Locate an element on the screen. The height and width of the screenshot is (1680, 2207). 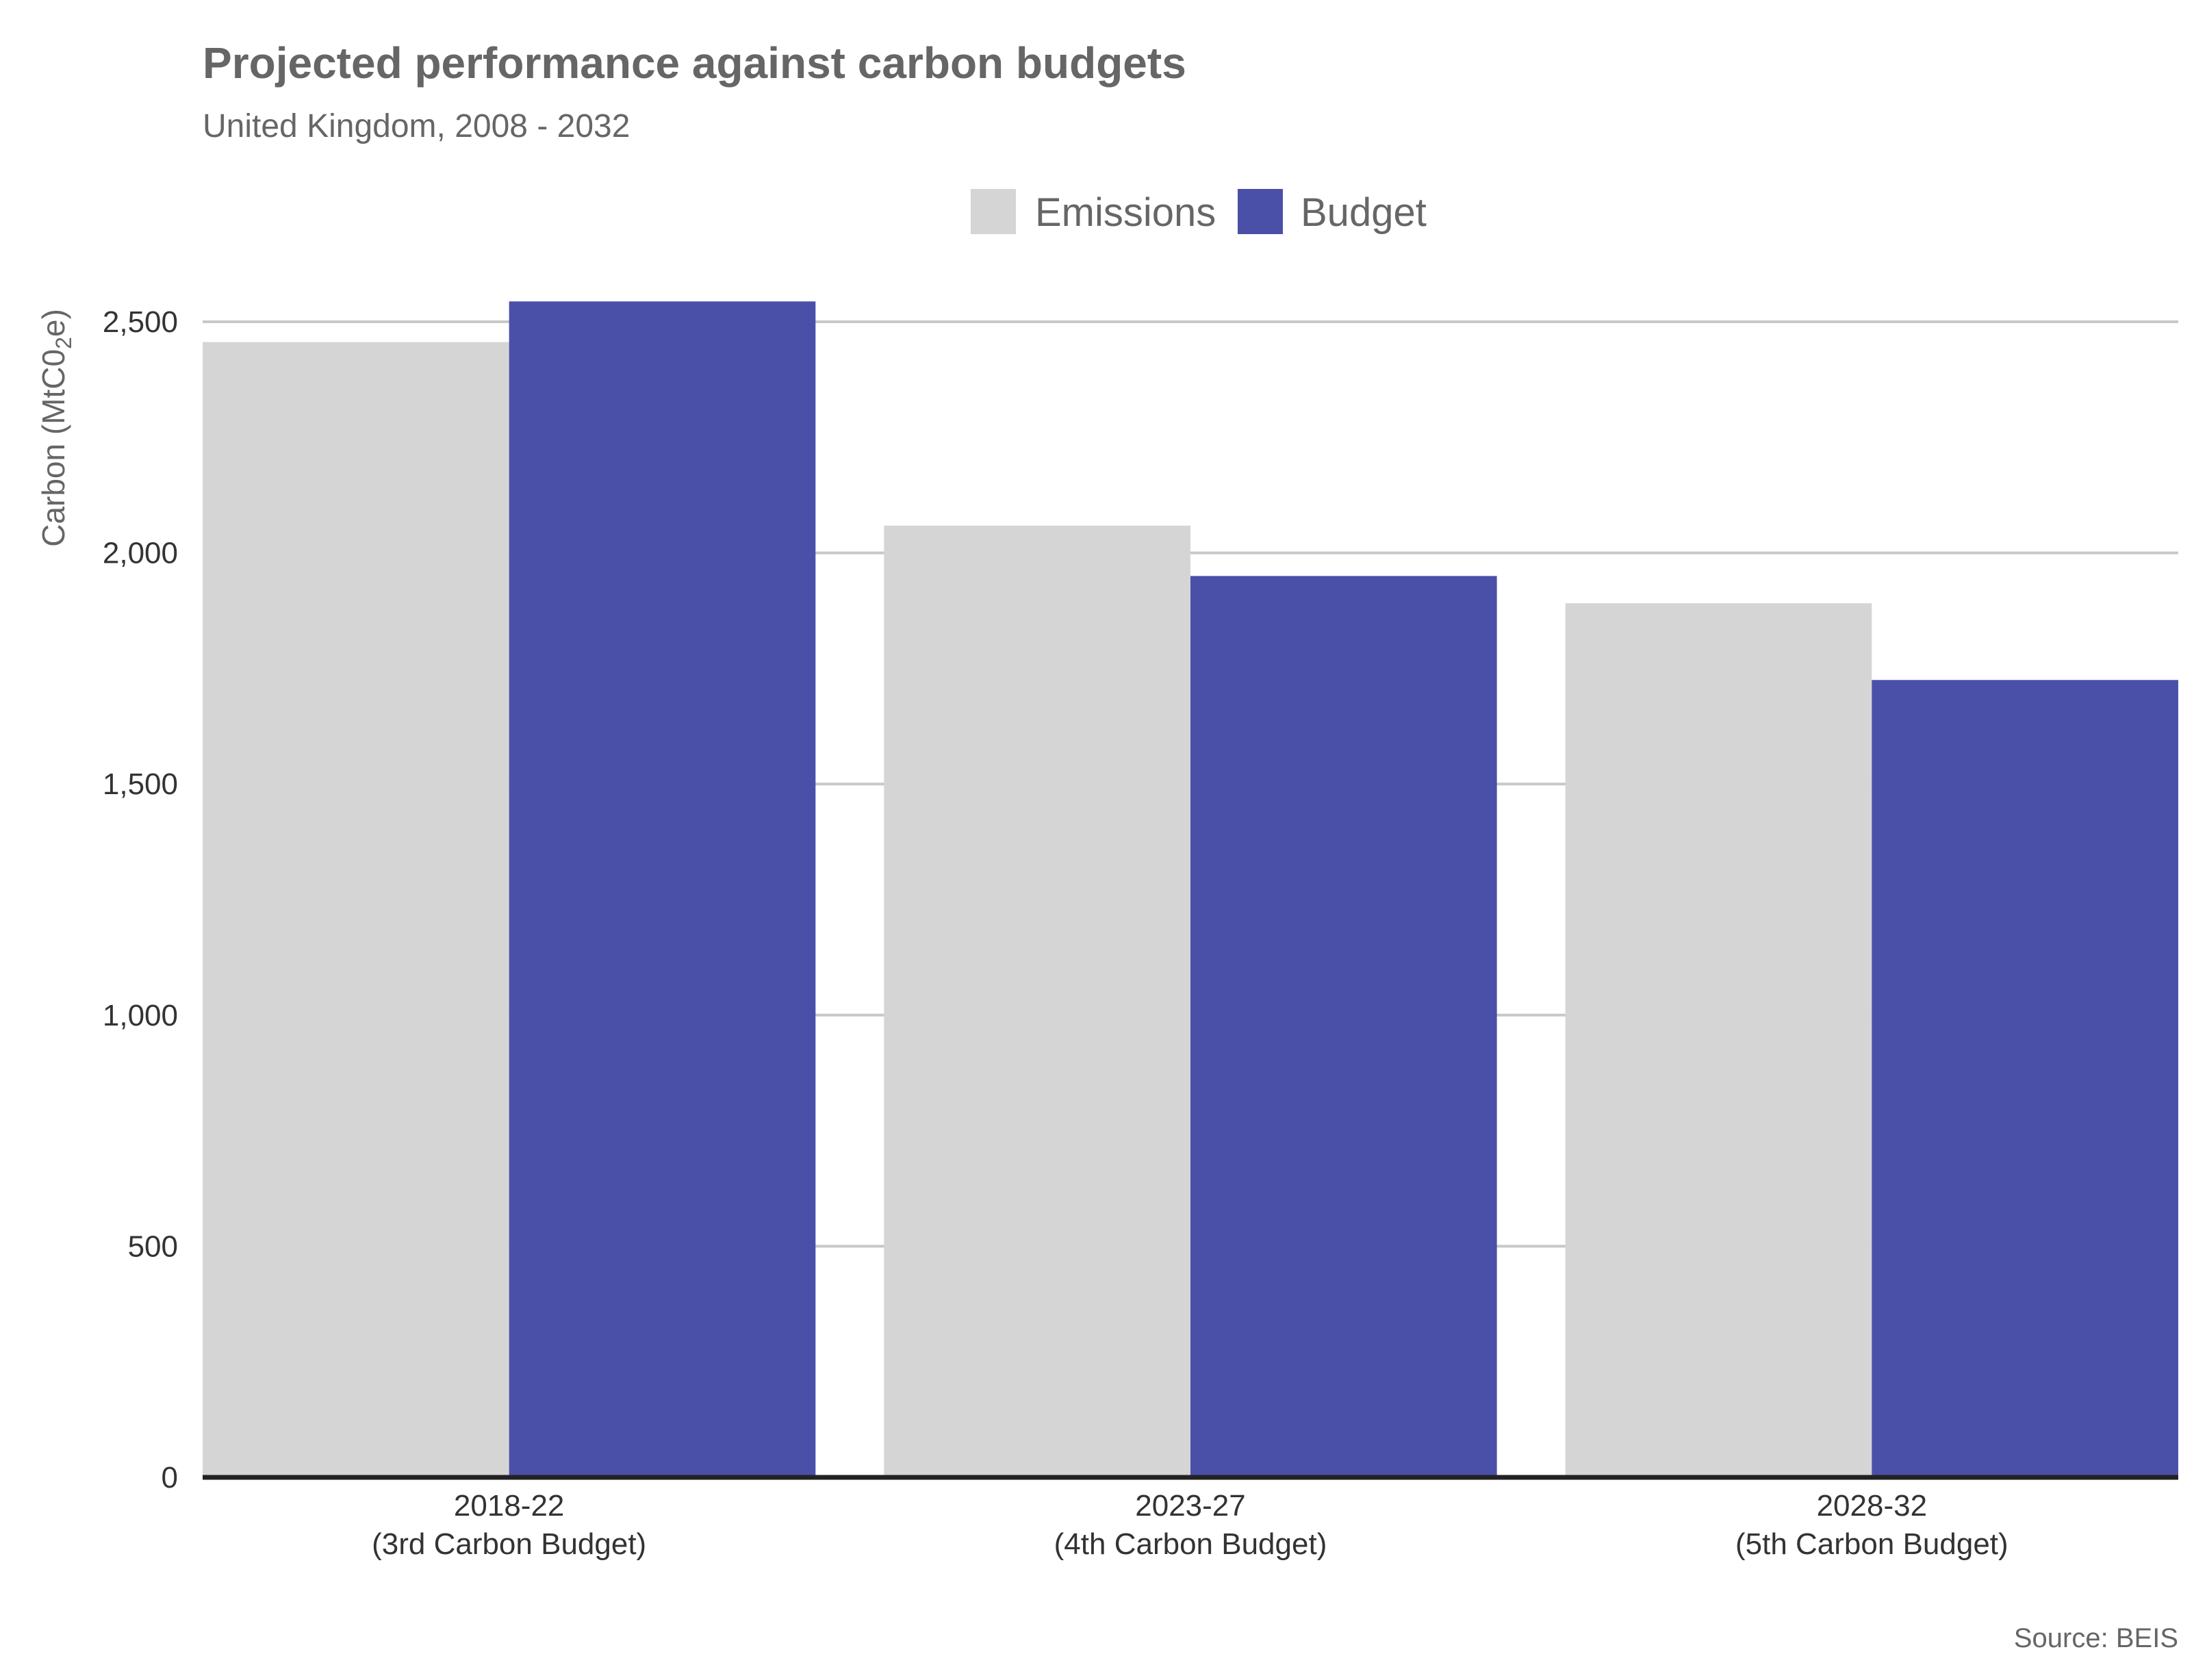
x-tick-budget-label: (4th Carbon Budget) is located at coordinates (1190, 1544).